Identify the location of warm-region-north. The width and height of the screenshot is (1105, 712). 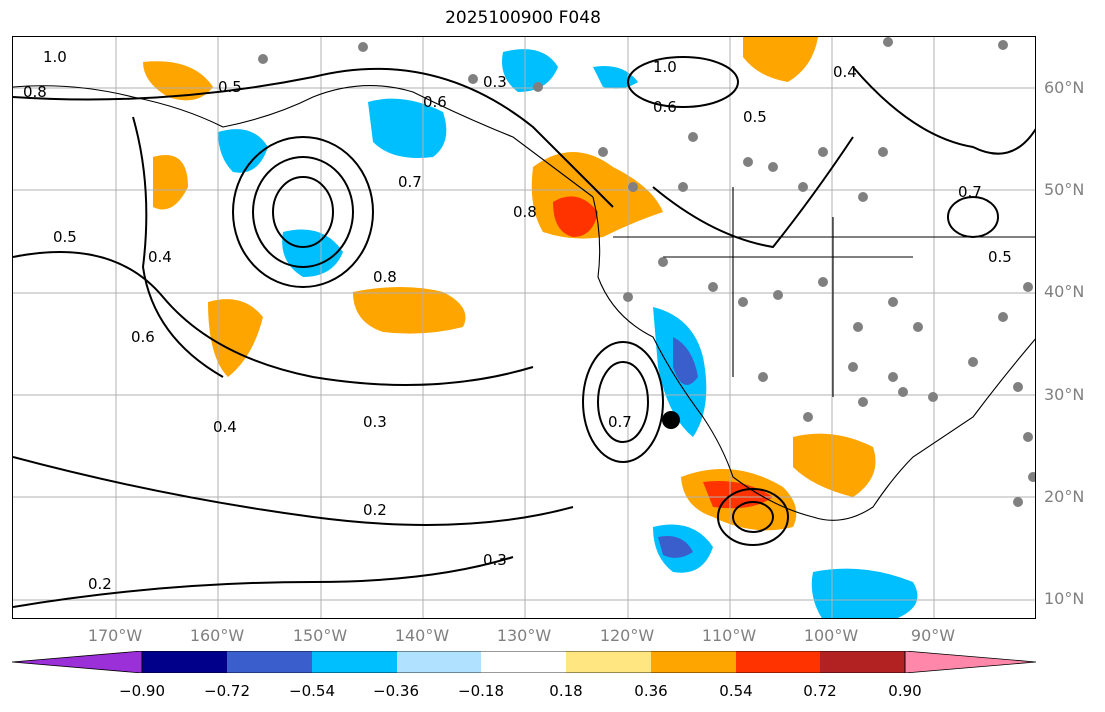
(780, 59).